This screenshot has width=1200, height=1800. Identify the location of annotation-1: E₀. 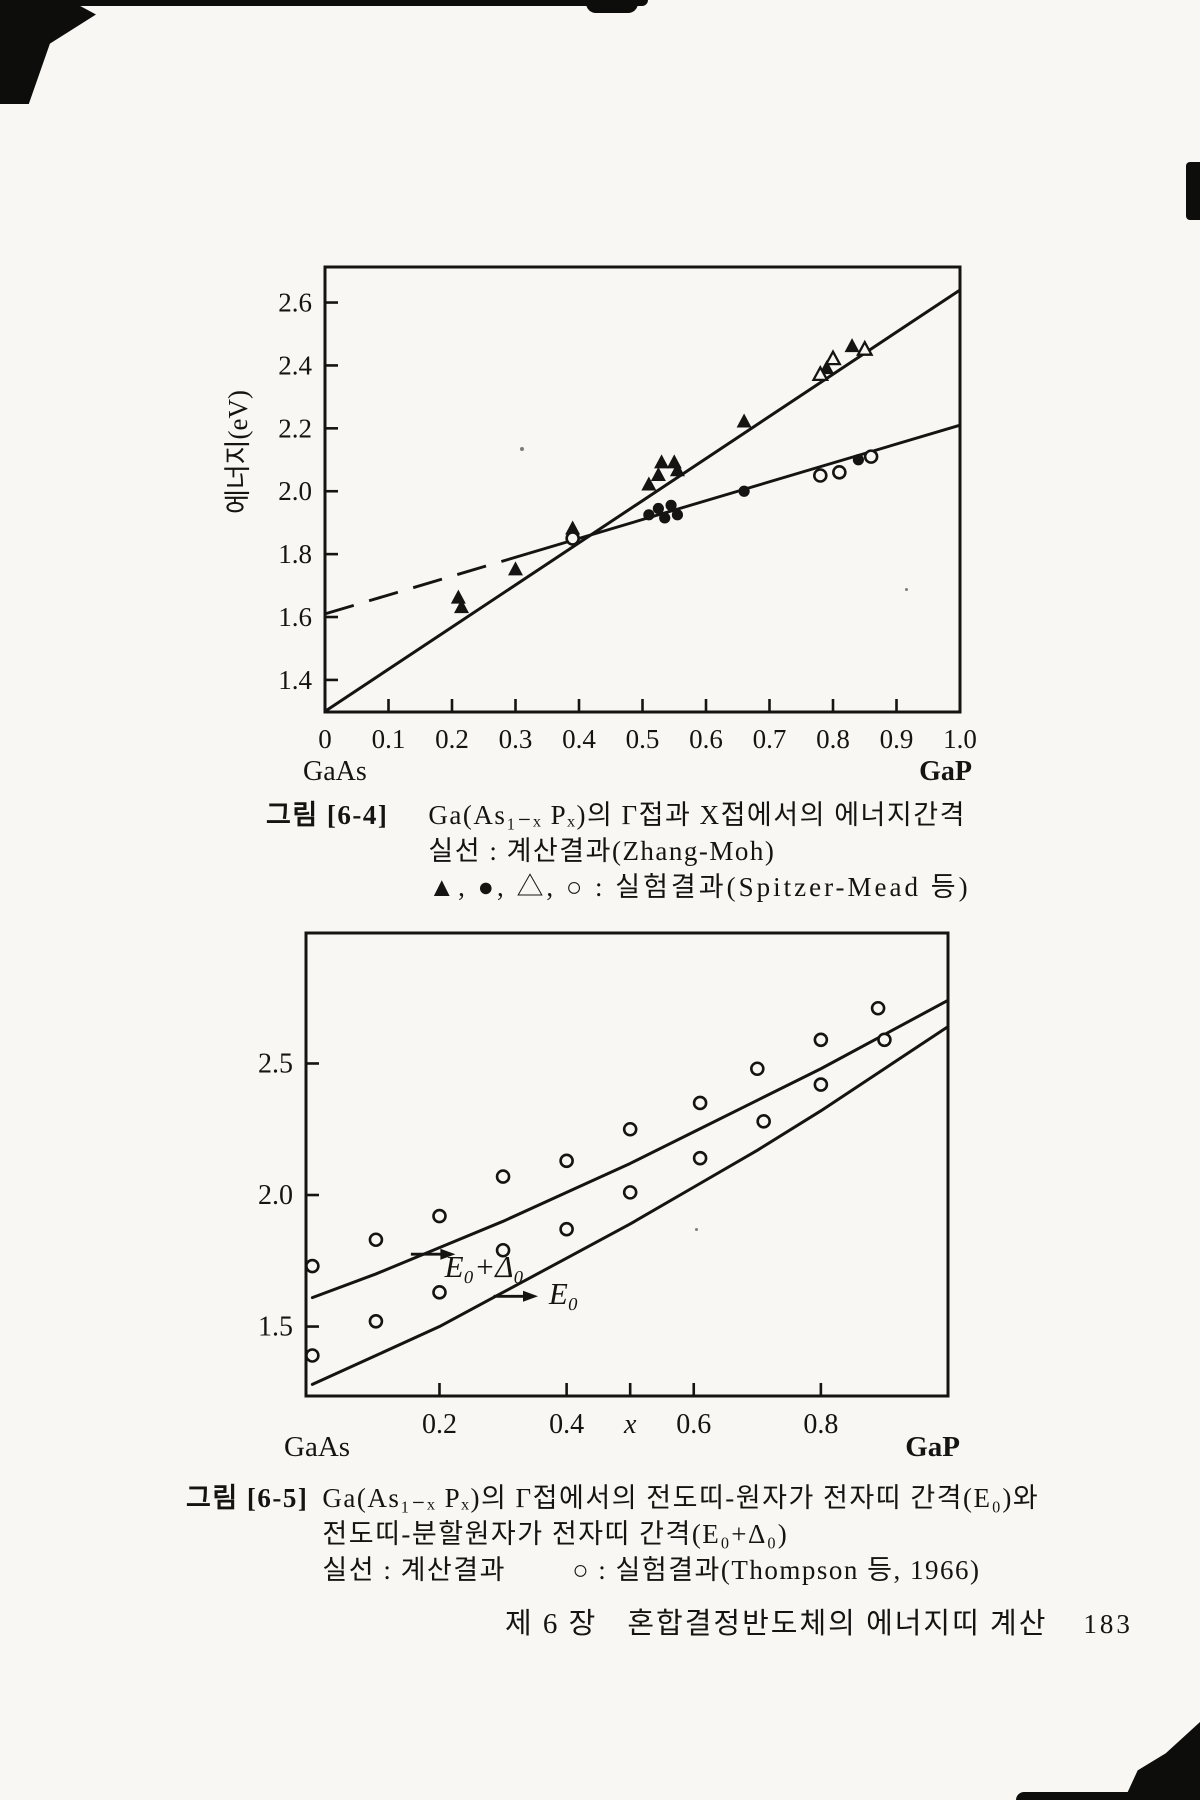
(536, 1293).